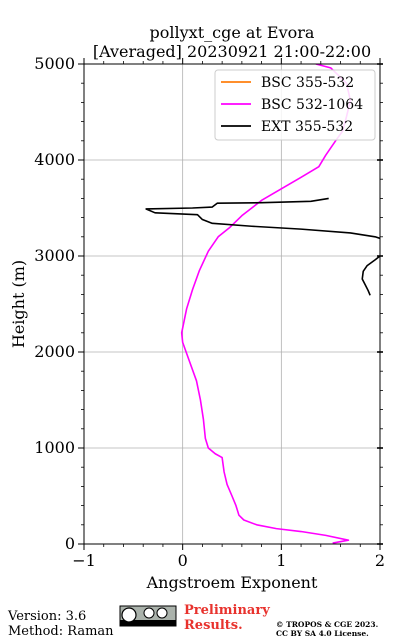  Describe the element at coordinates (54, 447) in the screenshot. I see `y-tick-label: 1000` at that location.